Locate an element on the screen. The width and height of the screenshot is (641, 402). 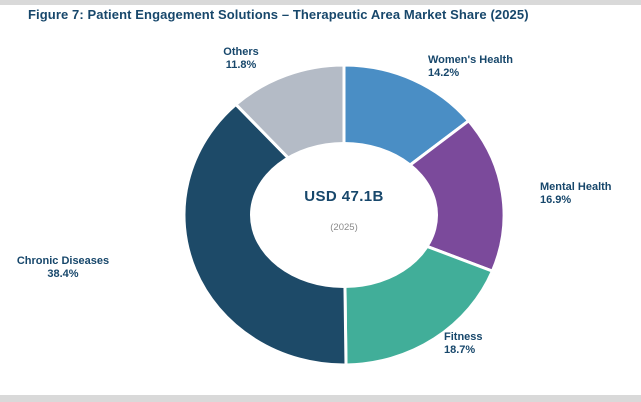
donut-hole is located at coordinates (344, 215).